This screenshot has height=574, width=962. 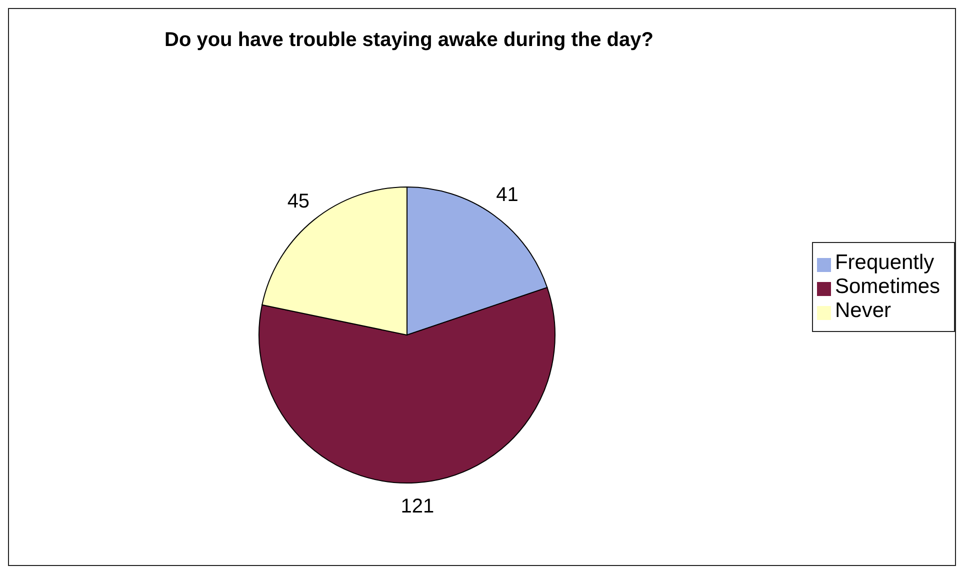 I want to click on legend-label: Never, so click(x=862, y=310).